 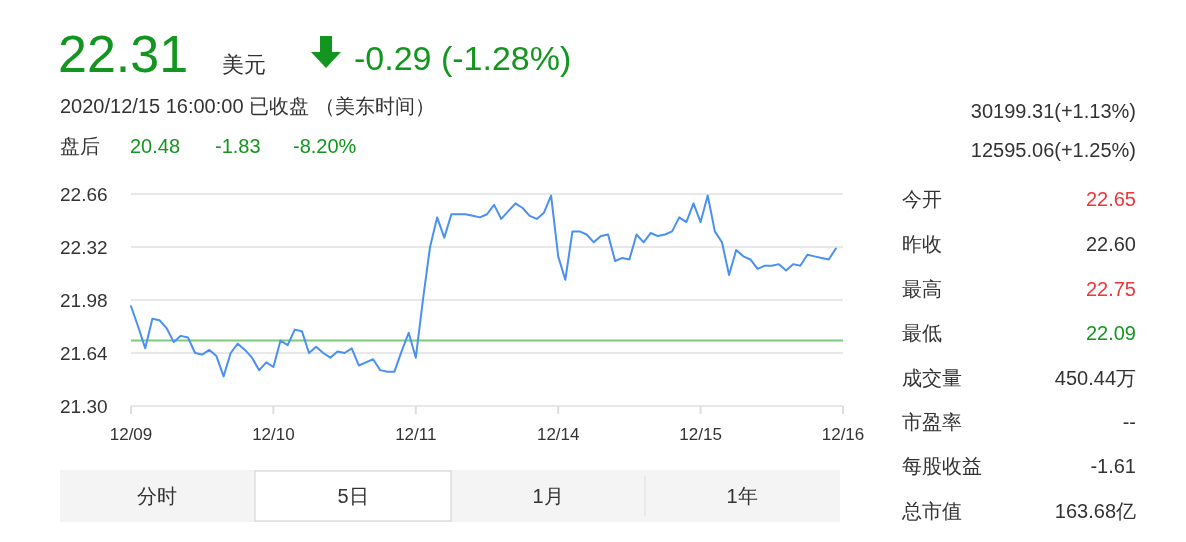 I want to click on y-tick-label: 22.32, so click(x=84, y=247).